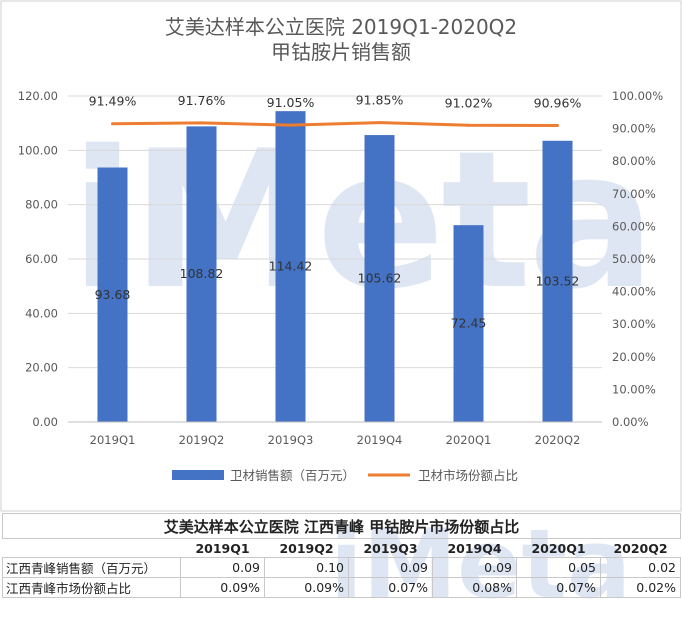  I want to click on y-left-tick-label: 120.00, so click(38, 96).